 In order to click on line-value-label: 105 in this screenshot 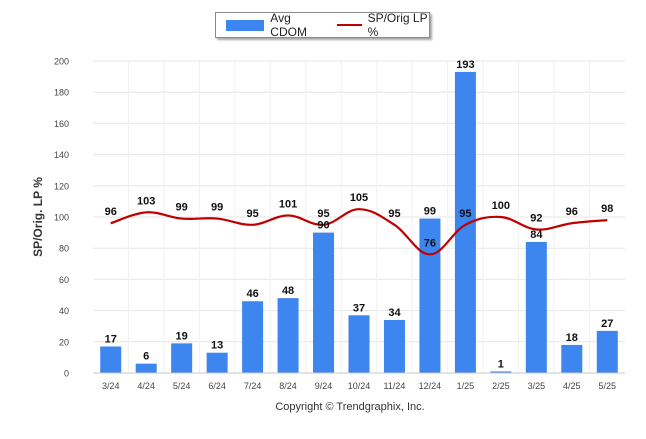, I will do `click(359, 198)`.